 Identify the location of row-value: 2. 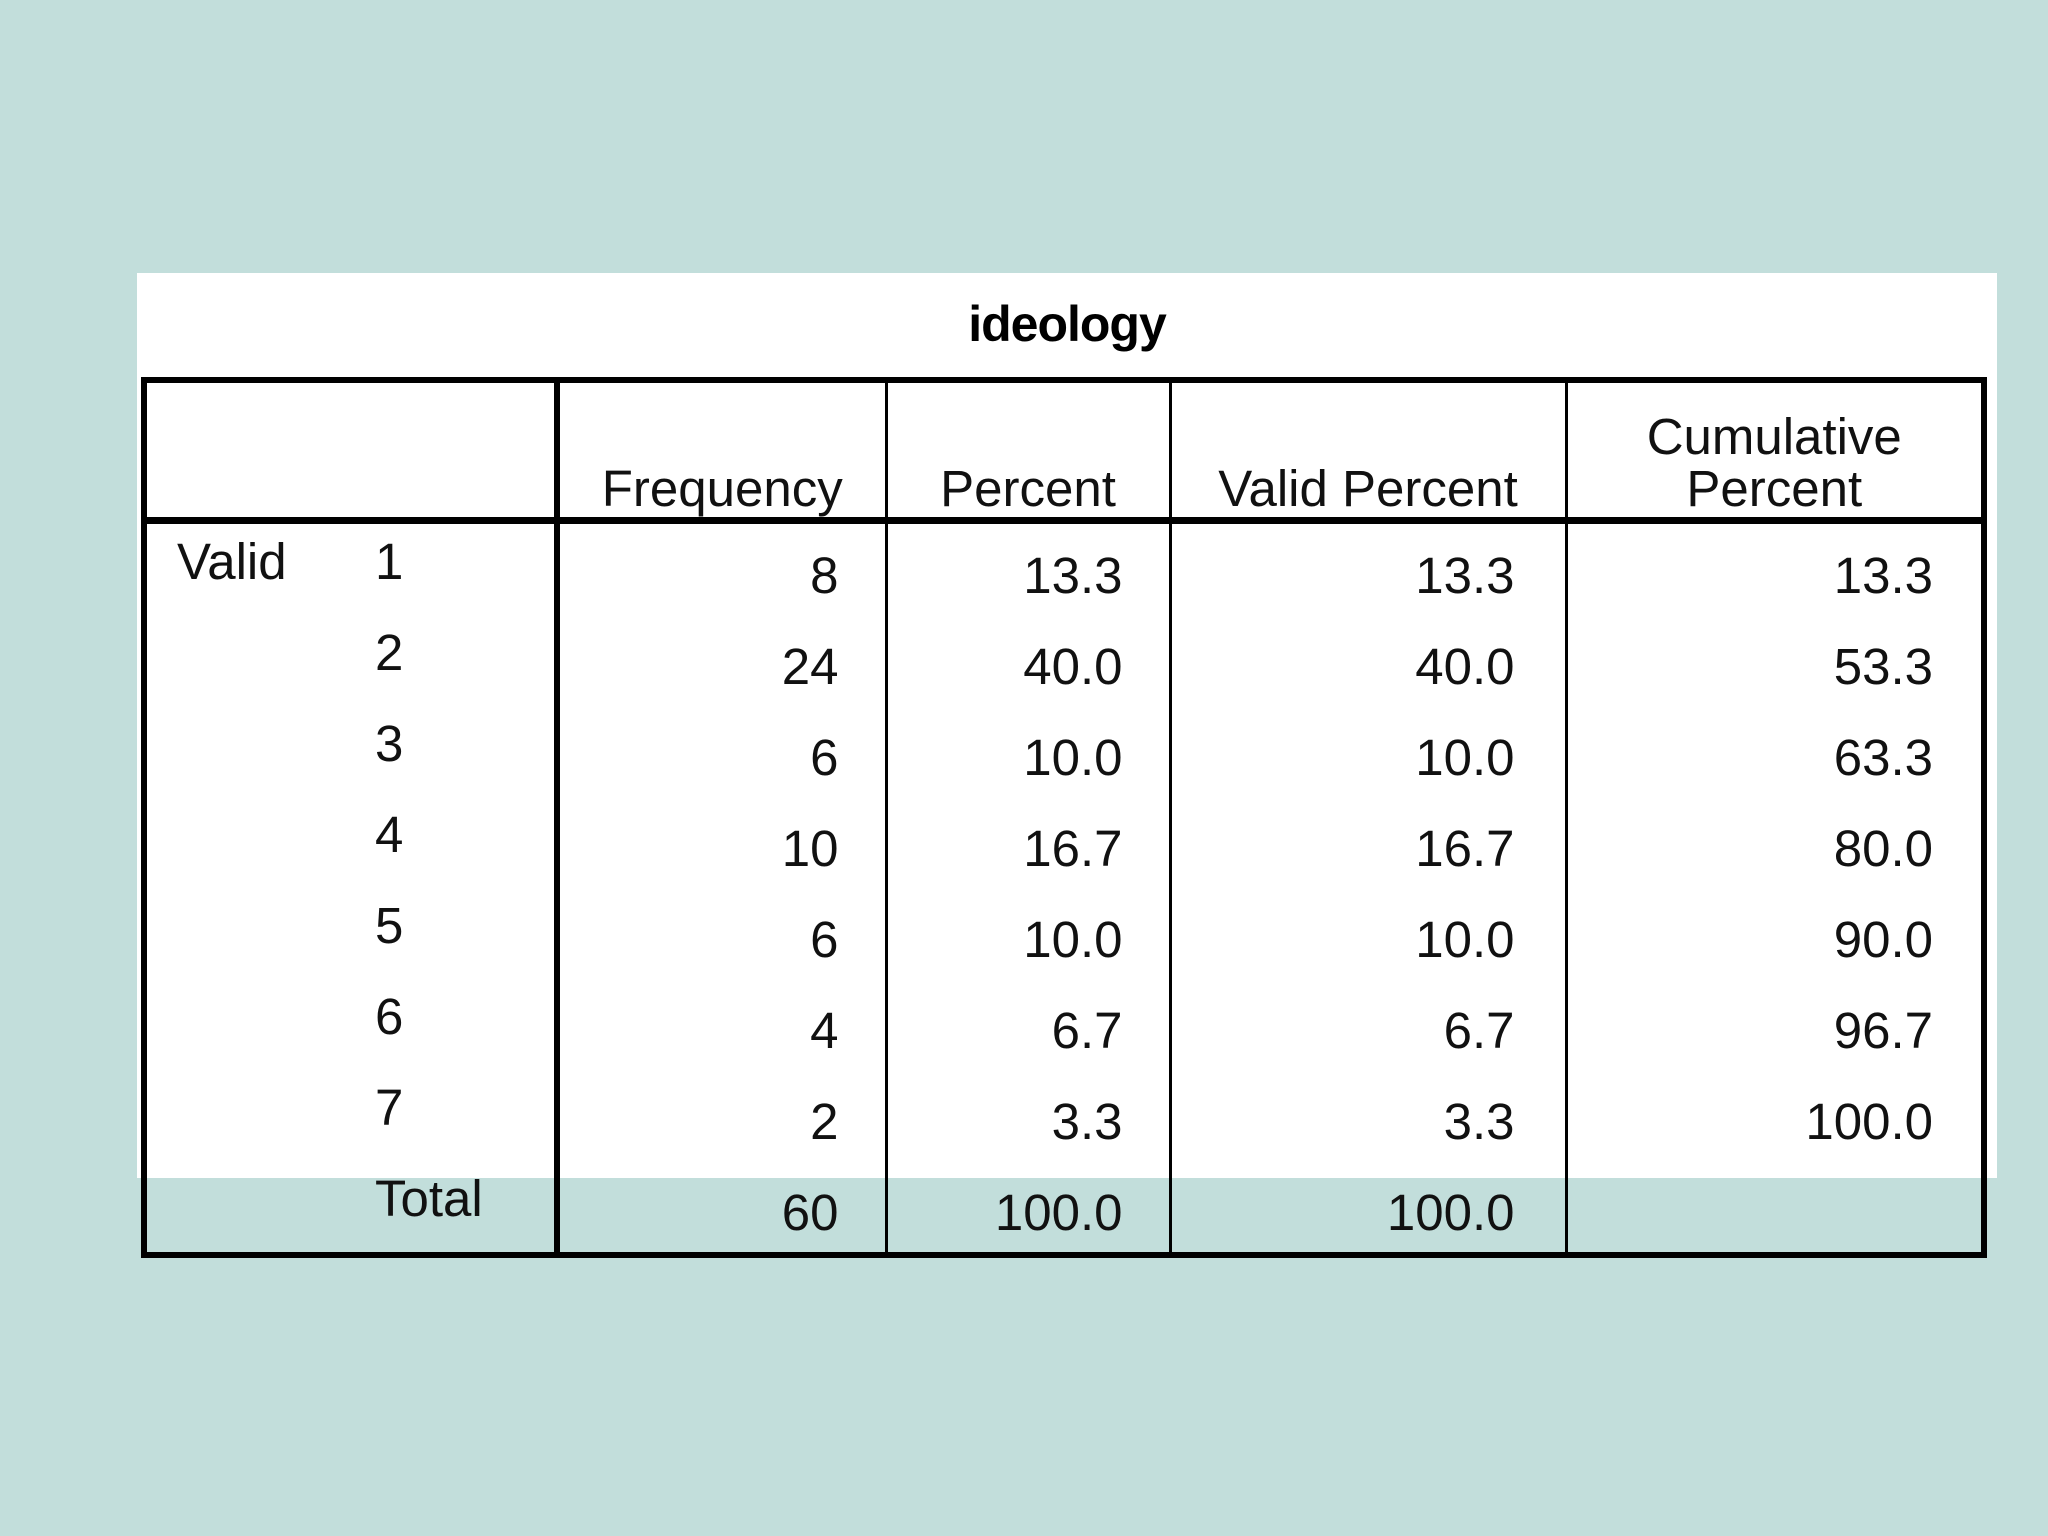
(450, 660).